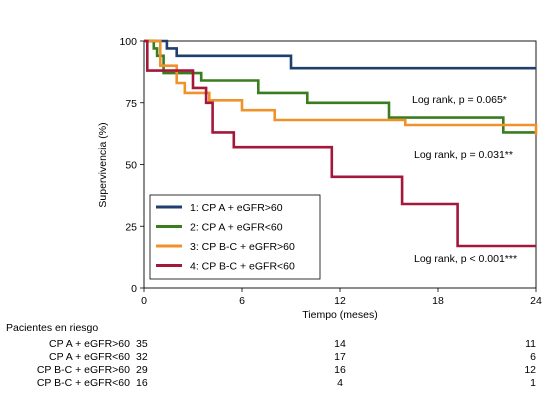  What do you see at coordinates (236, 208) in the screenshot?
I see `legend-label-1: 1: CP A + eGFR>60` at bounding box center [236, 208].